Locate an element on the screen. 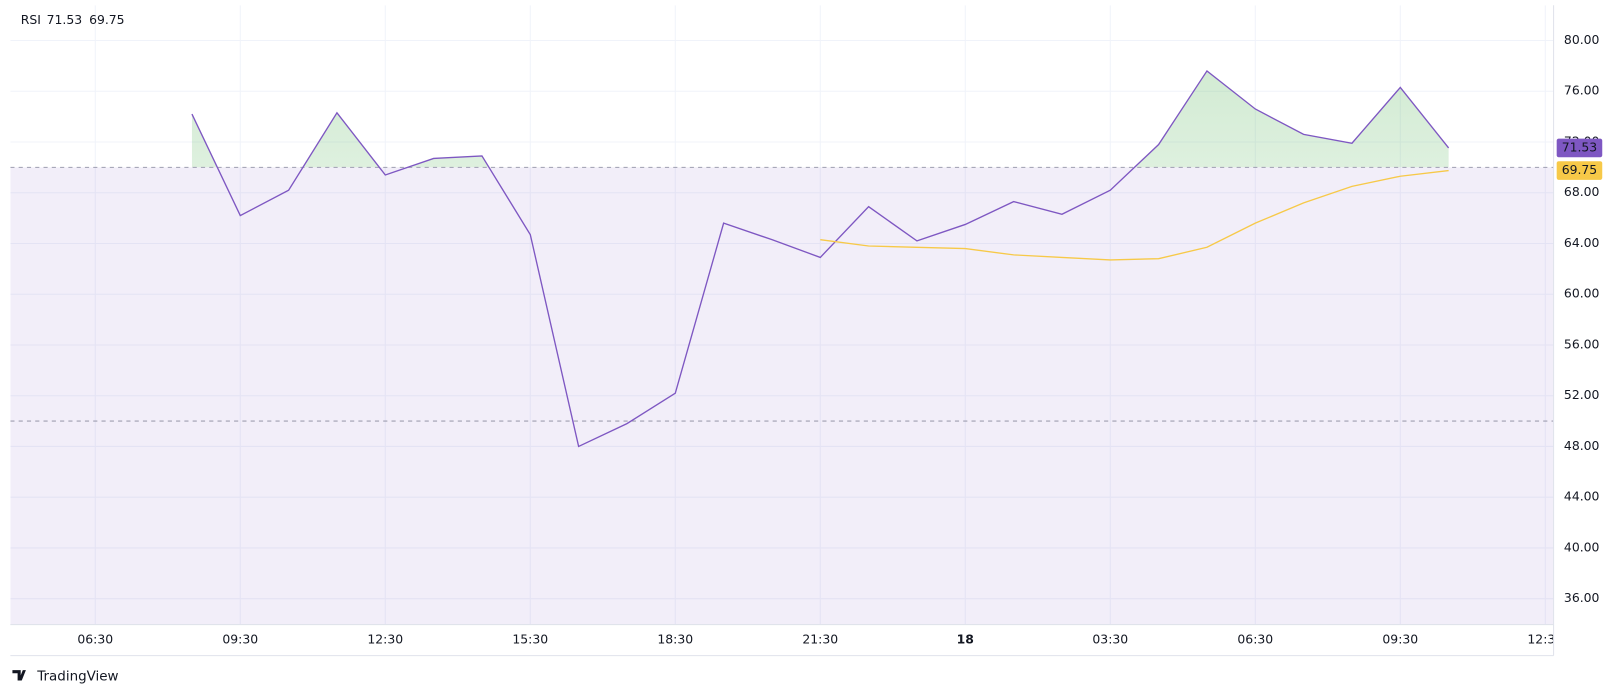 The image size is (1624, 694). series-line is located at coordinates (1134, 215).